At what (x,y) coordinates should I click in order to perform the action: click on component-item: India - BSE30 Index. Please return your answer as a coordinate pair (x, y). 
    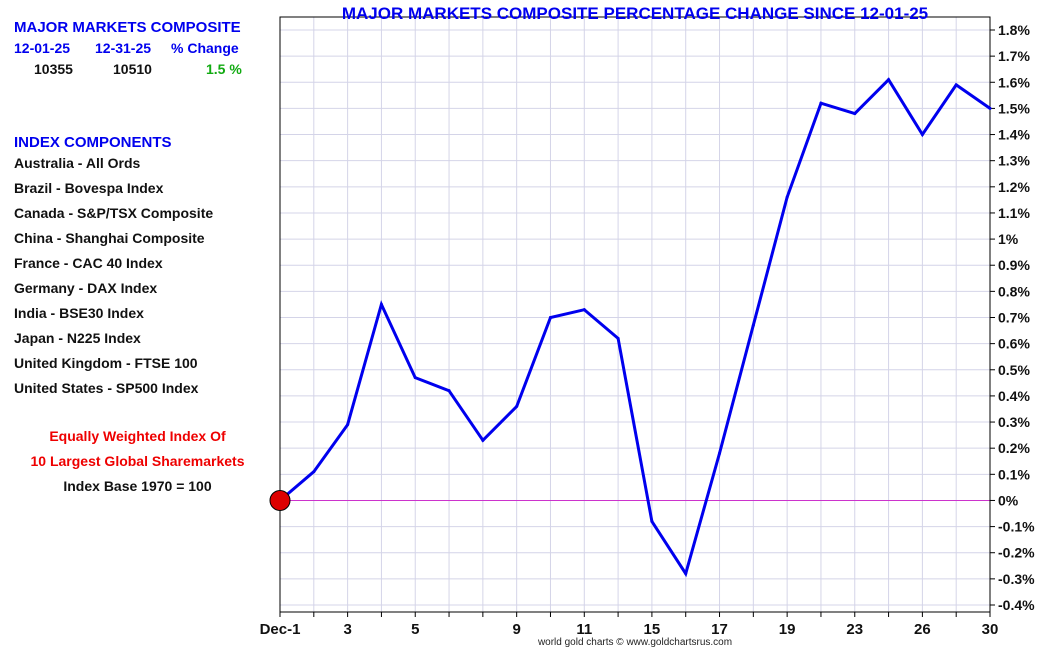
    Looking at the image, I should click on (79, 313).